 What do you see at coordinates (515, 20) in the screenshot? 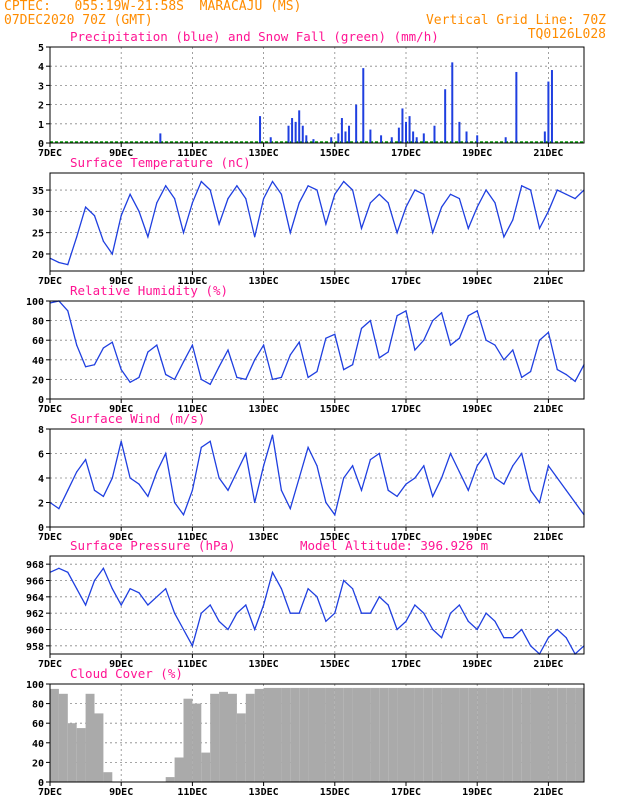
I see `header-grid-line: Vertical Grid Line: 70Z` at bounding box center [515, 20].